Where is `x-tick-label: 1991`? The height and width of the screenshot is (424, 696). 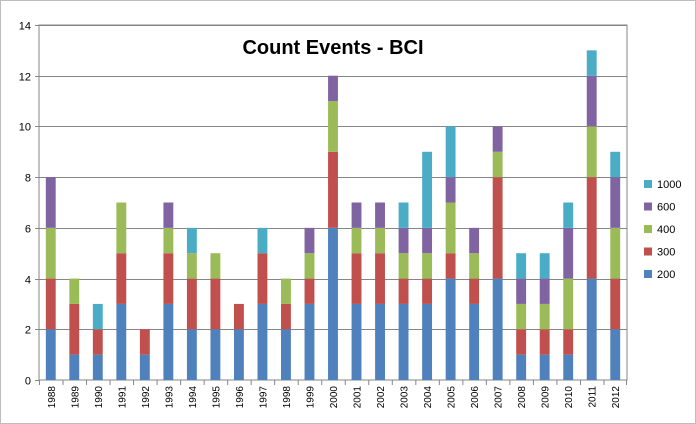
x-tick-label: 1991 is located at coordinates (122, 397).